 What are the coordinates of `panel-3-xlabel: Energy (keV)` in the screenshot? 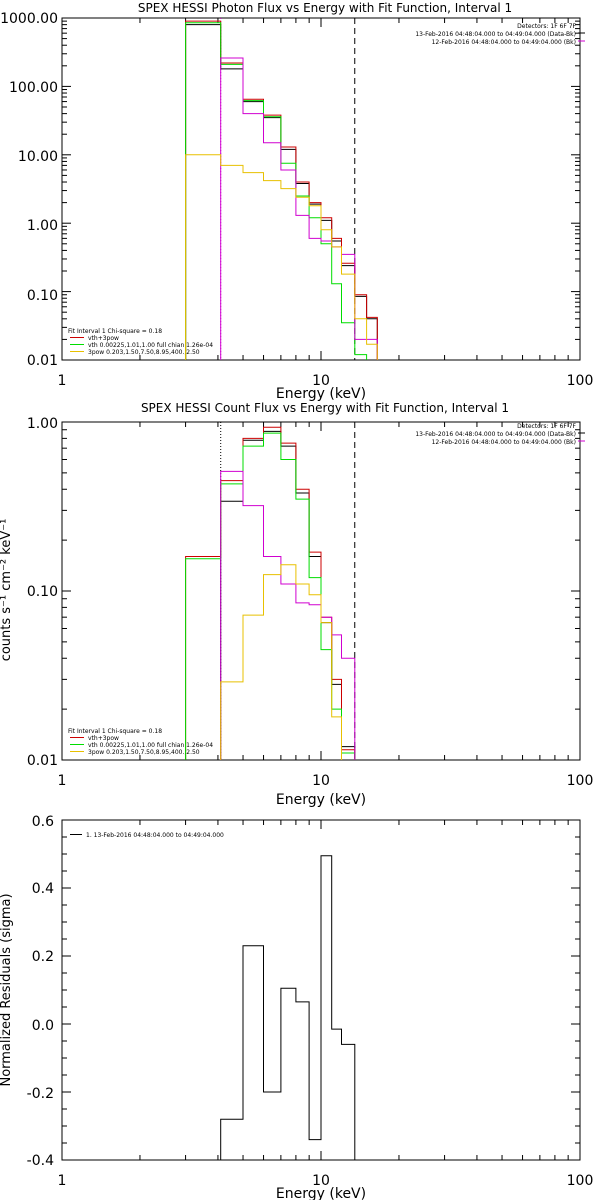 It's located at (321, 1193).